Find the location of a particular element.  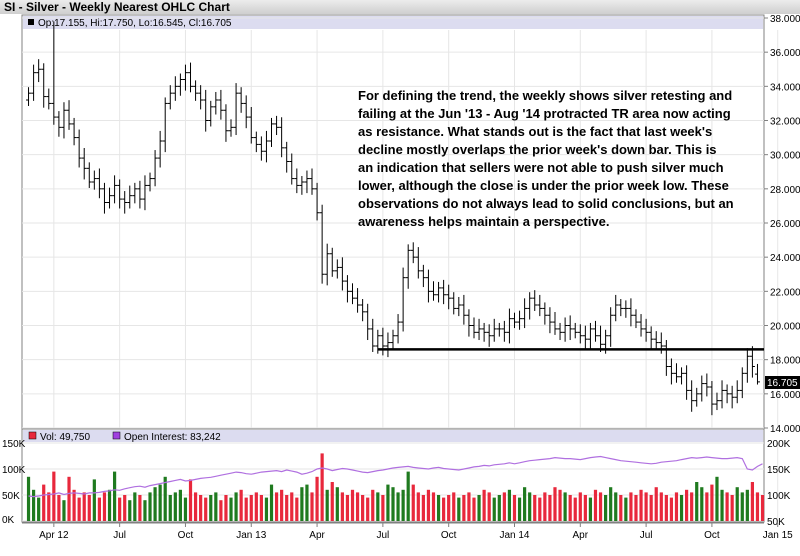

volume-tick-label: 100K is located at coordinates (14, 470).